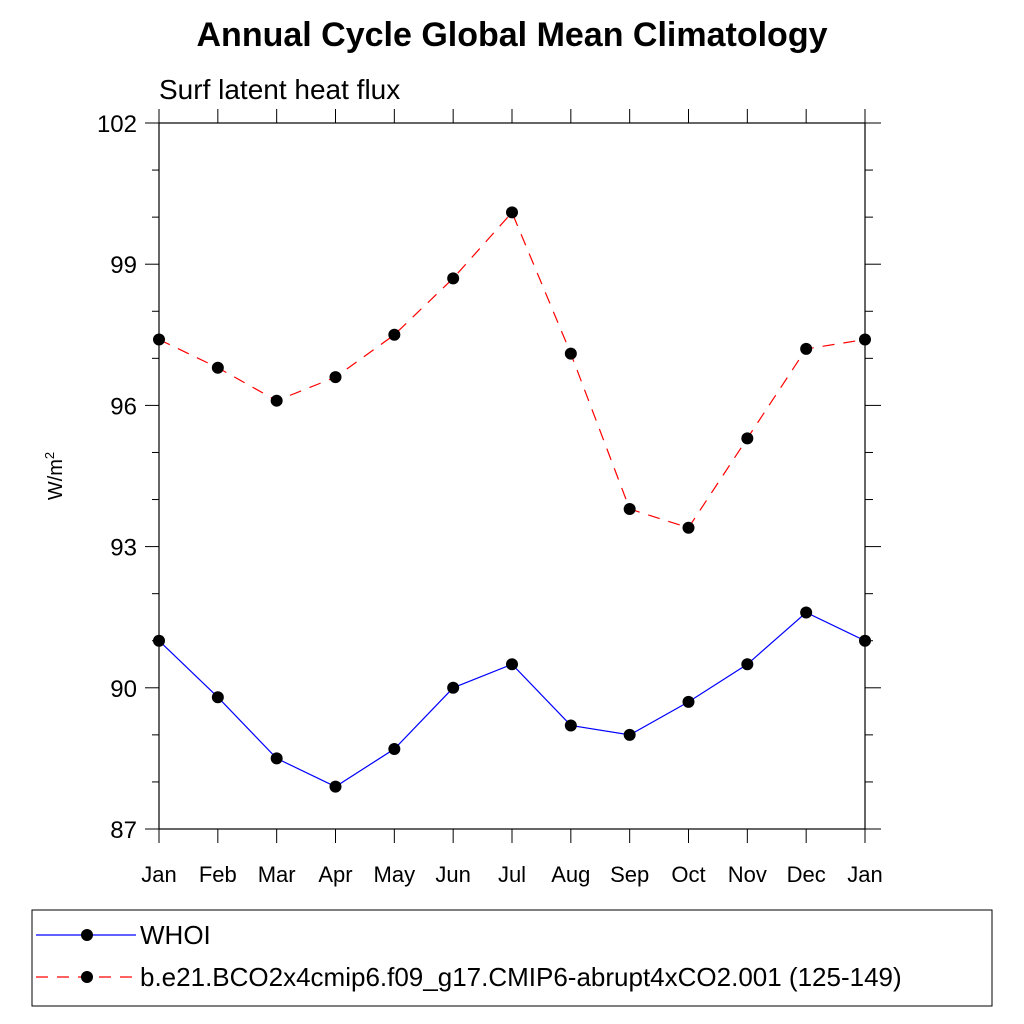 This screenshot has height=1024, width=1024. I want to click on x-tick-label: Apr, so click(335, 874).